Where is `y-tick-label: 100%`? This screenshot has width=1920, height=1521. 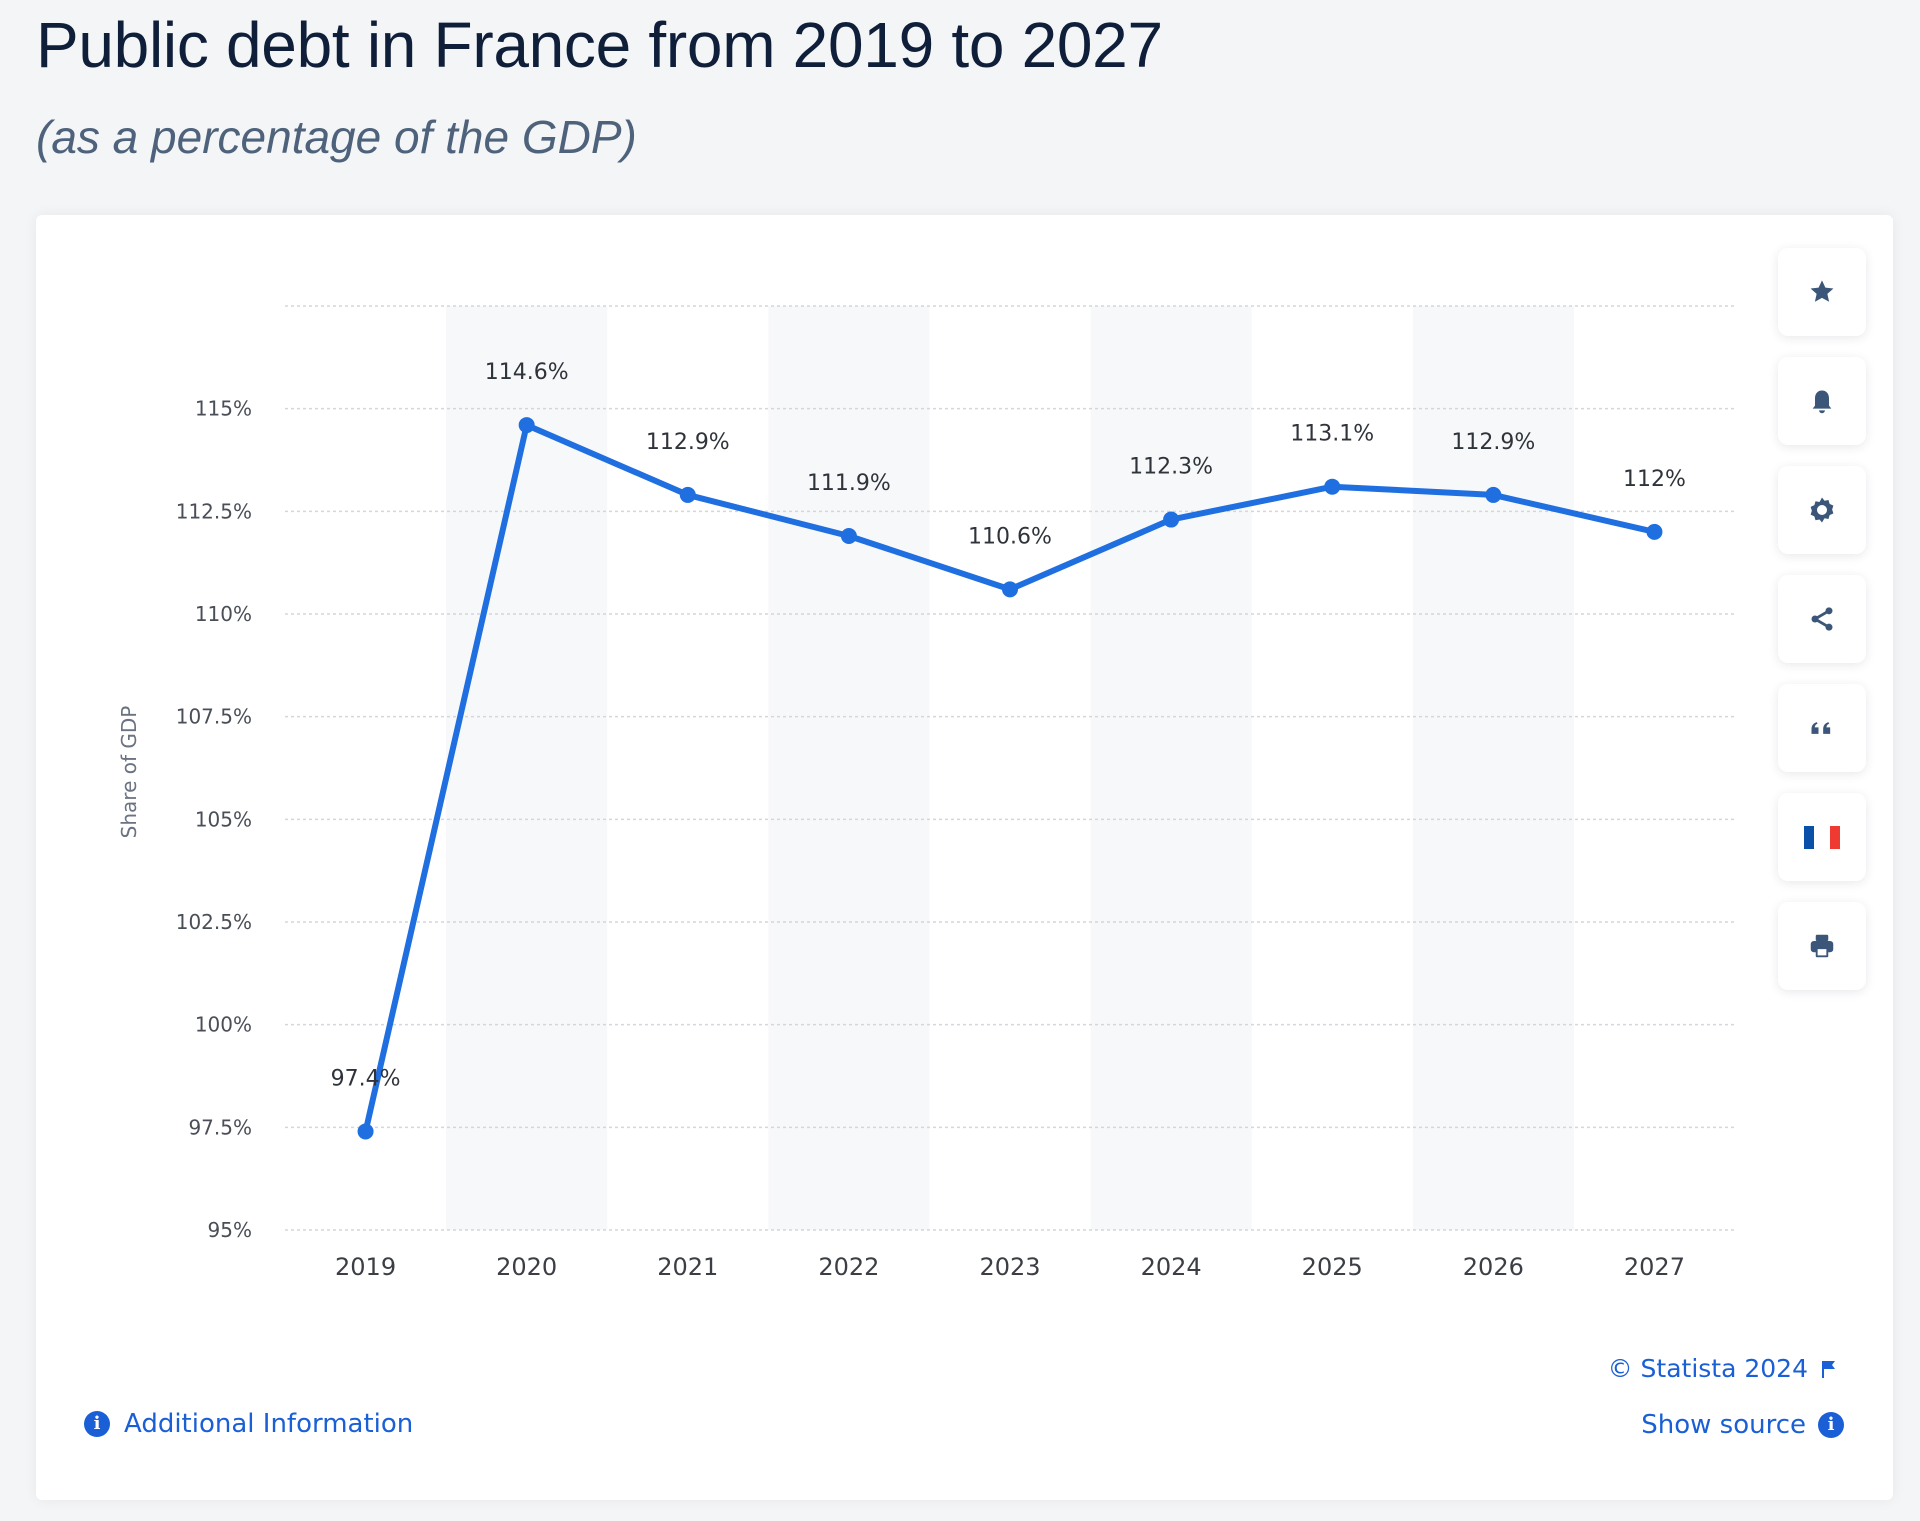 y-tick-label: 100% is located at coordinates (223, 1025).